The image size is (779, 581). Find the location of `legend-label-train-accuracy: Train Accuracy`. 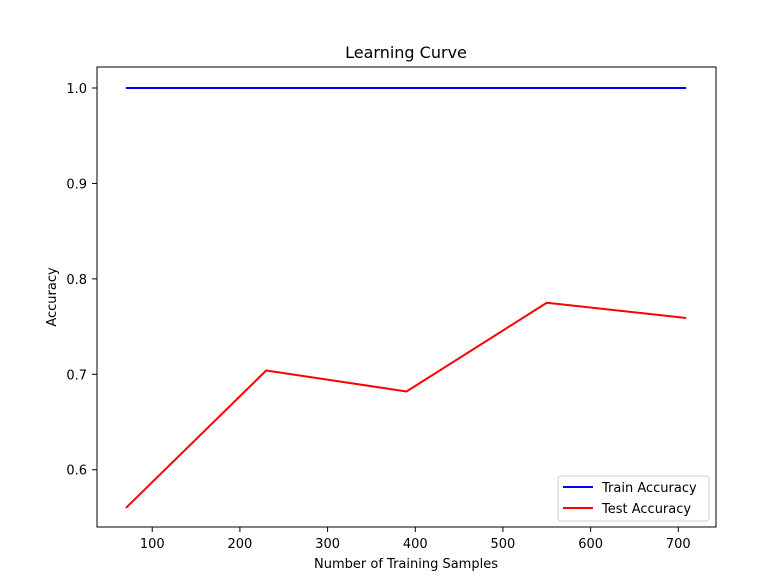

legend-label-train-accuracy: Train Accuracy is located at coordinates (649, 488).